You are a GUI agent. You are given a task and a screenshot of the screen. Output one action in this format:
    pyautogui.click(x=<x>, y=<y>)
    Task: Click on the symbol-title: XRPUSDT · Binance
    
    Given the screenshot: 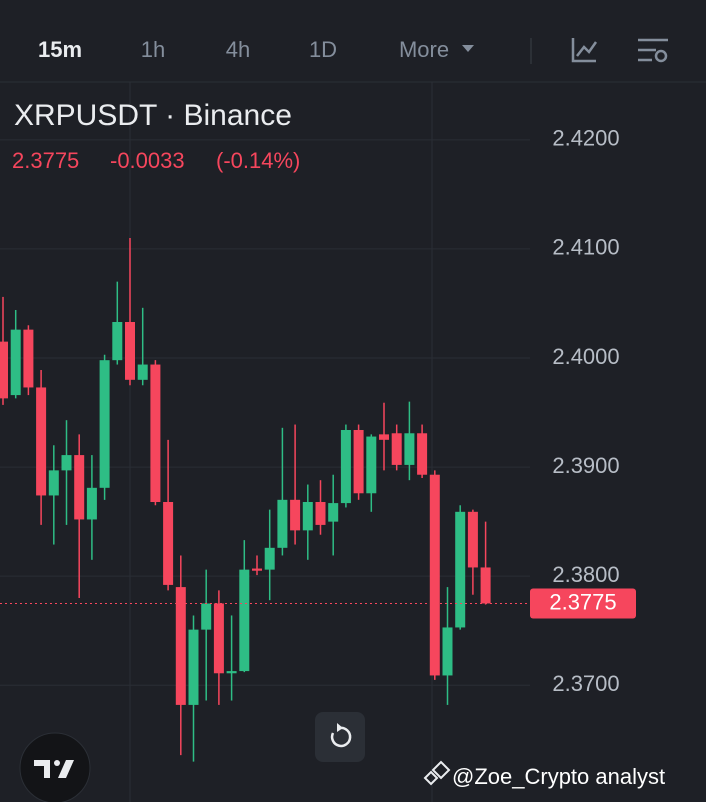 What is the action you would take?
    pyautogui.click(x=153, y=115)
    